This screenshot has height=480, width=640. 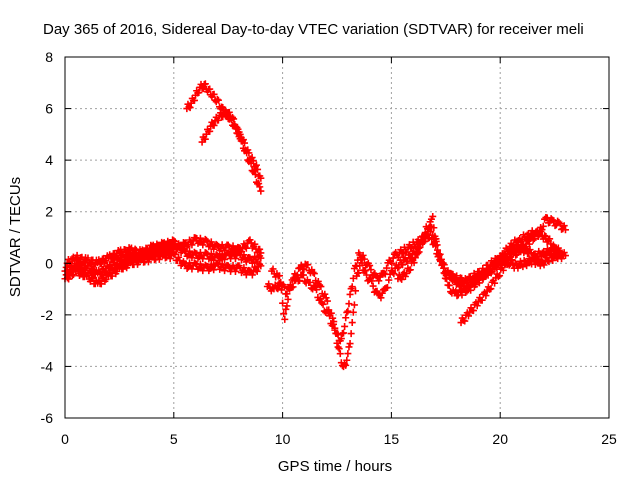 I want to click on x-tick-label: 10, so click(x=283, y=439).